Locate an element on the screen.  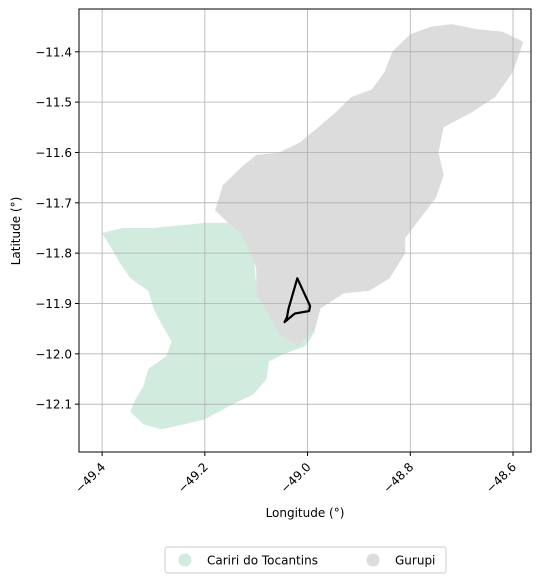
region-cariri-do-tocantins is located at coordinates (209, 326).